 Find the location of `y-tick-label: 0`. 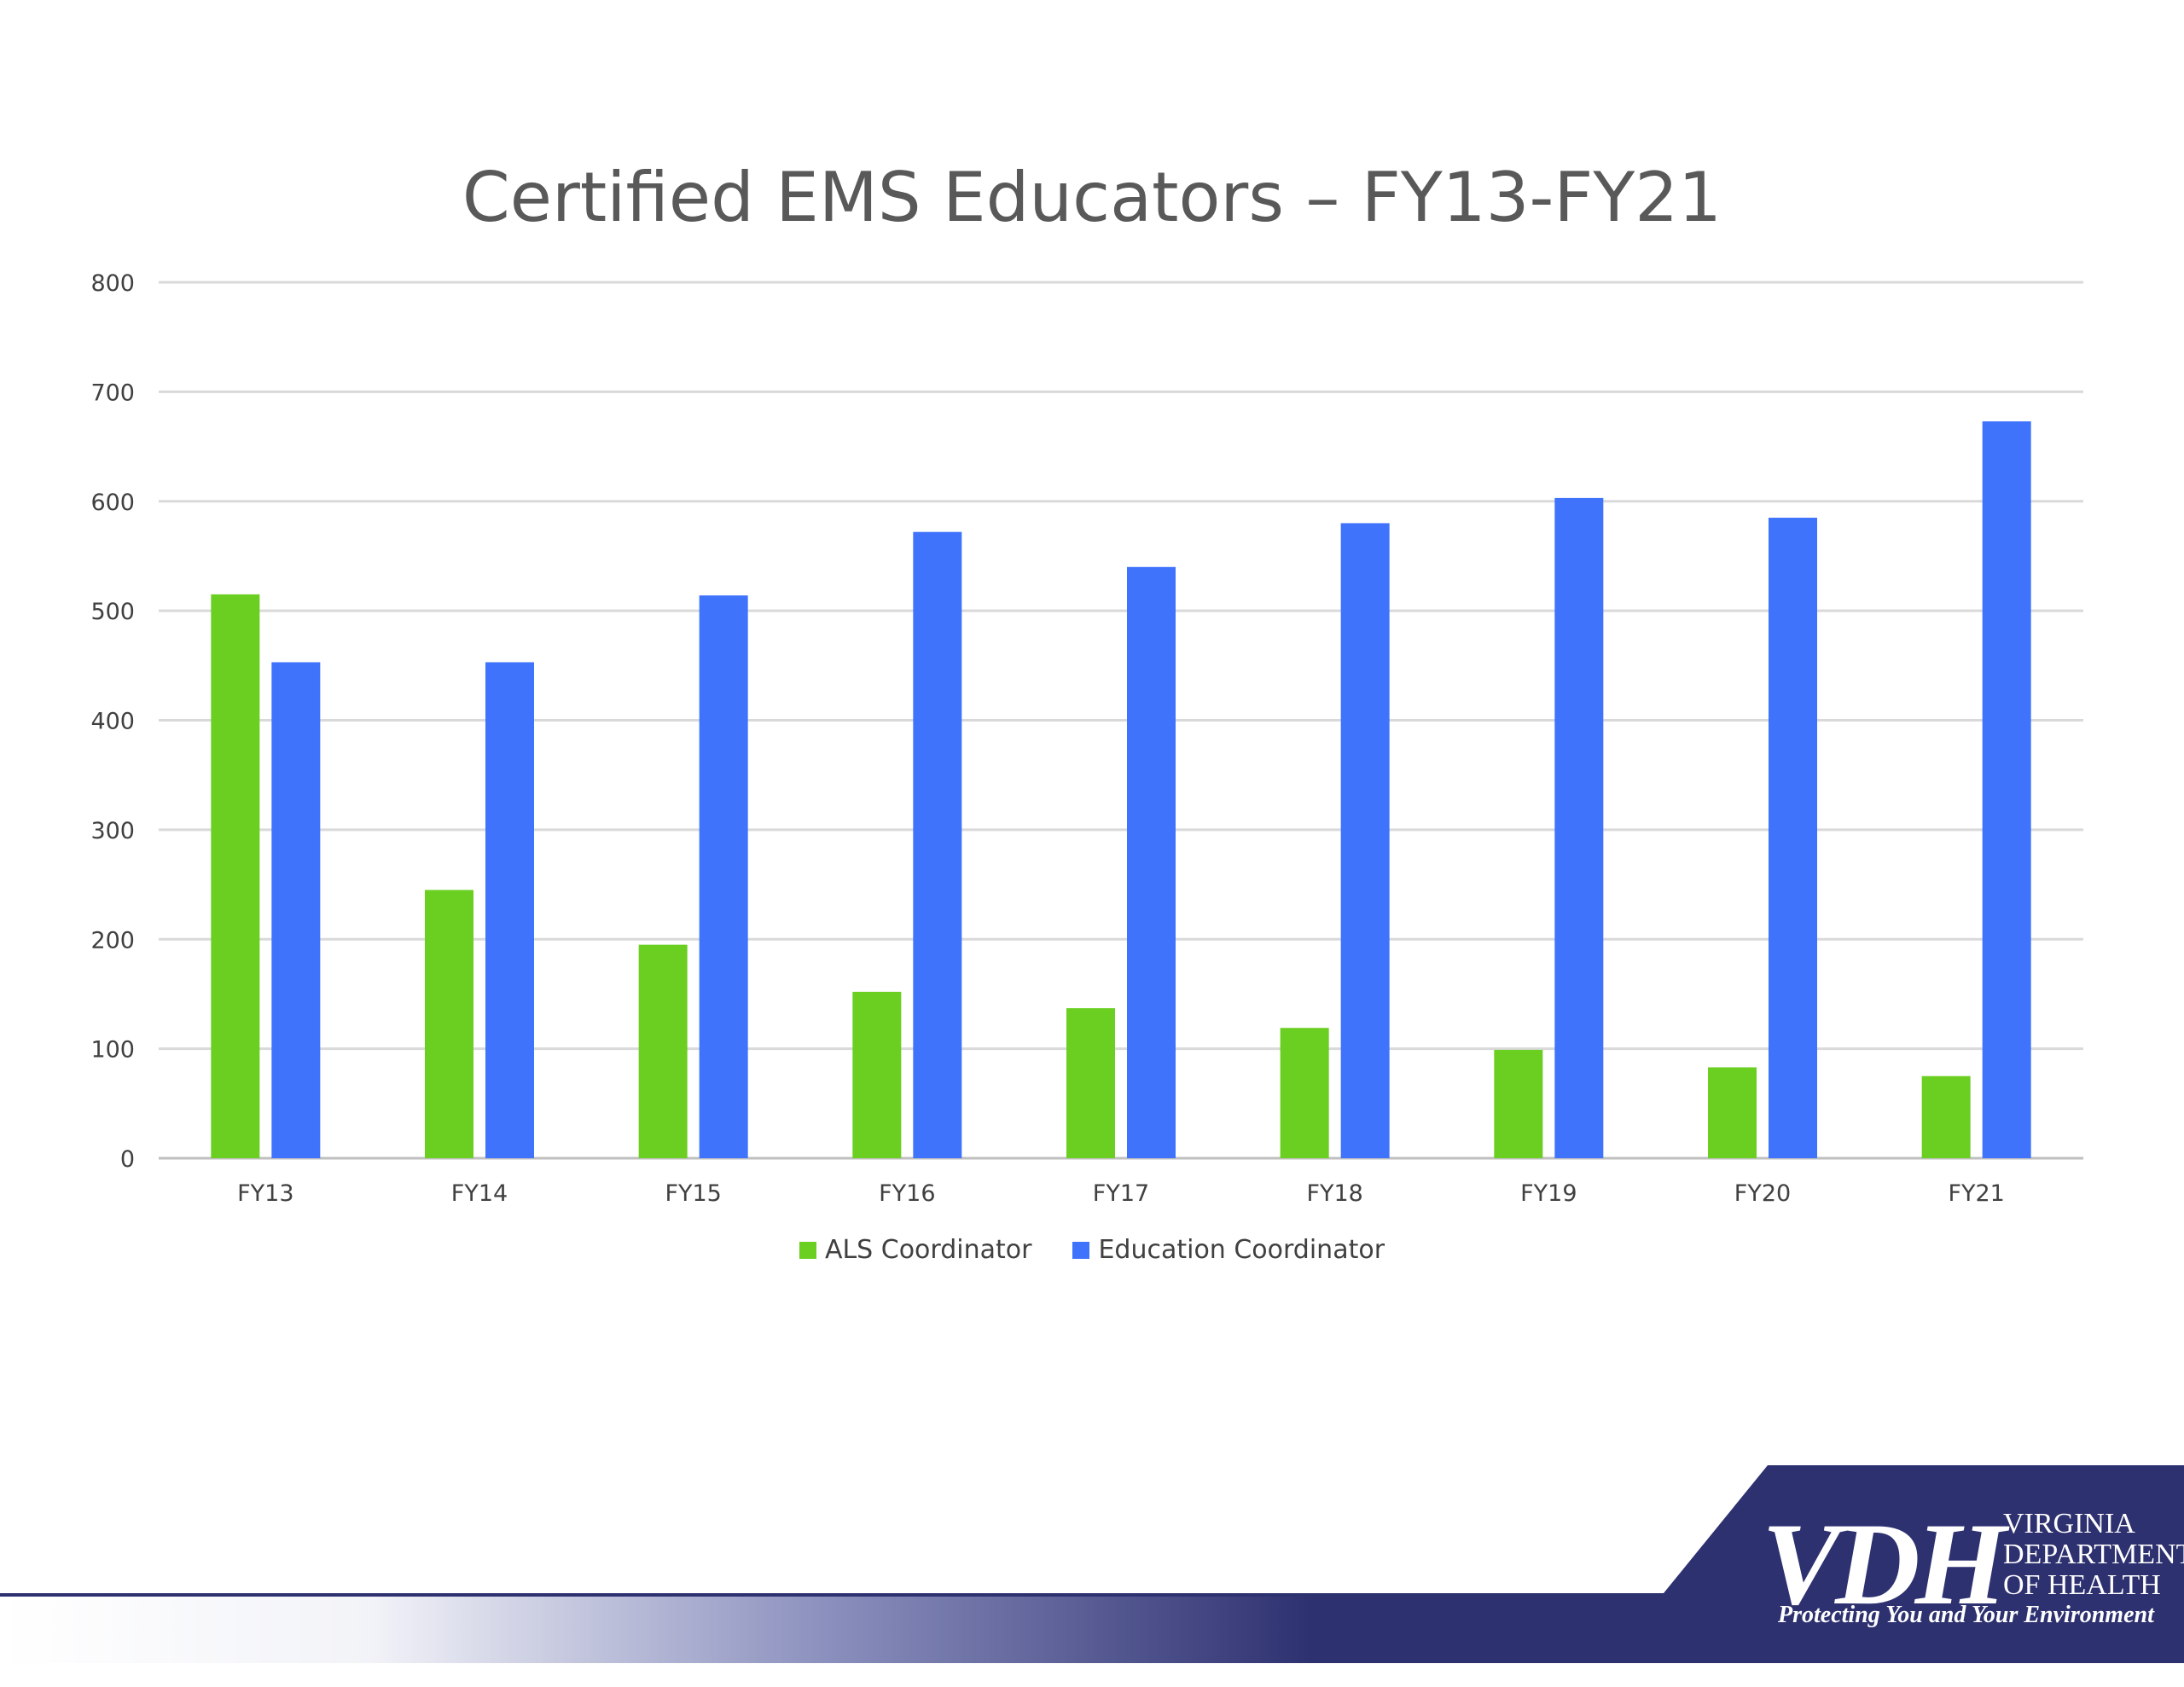

y-tick-label: 0 is located at coordinates (128, 1159).